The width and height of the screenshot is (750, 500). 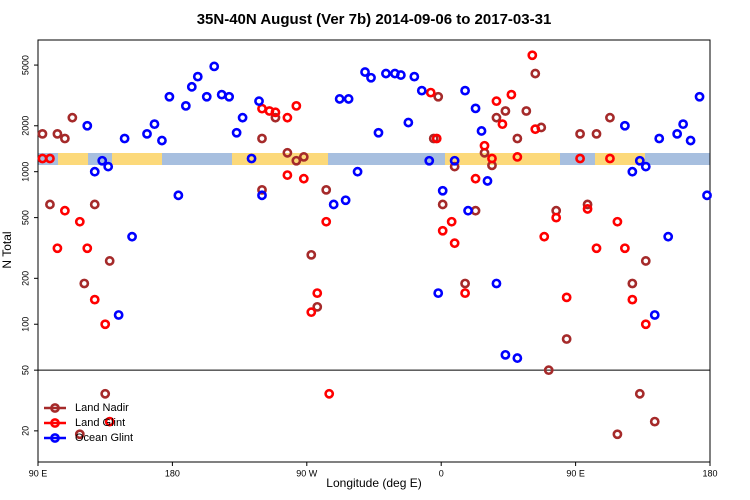 What do you see at coordinates (25, 126) in the screenshot?
I see `y-tick-label: 2000` at bounding box center [25, 126].